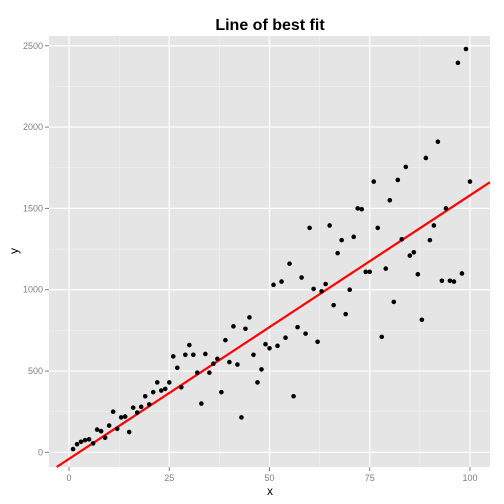 The height and width of the screenshot is (504, 504). I want to click on x-axis-ticks: 0 25 50 75 100, so click(272, 475).